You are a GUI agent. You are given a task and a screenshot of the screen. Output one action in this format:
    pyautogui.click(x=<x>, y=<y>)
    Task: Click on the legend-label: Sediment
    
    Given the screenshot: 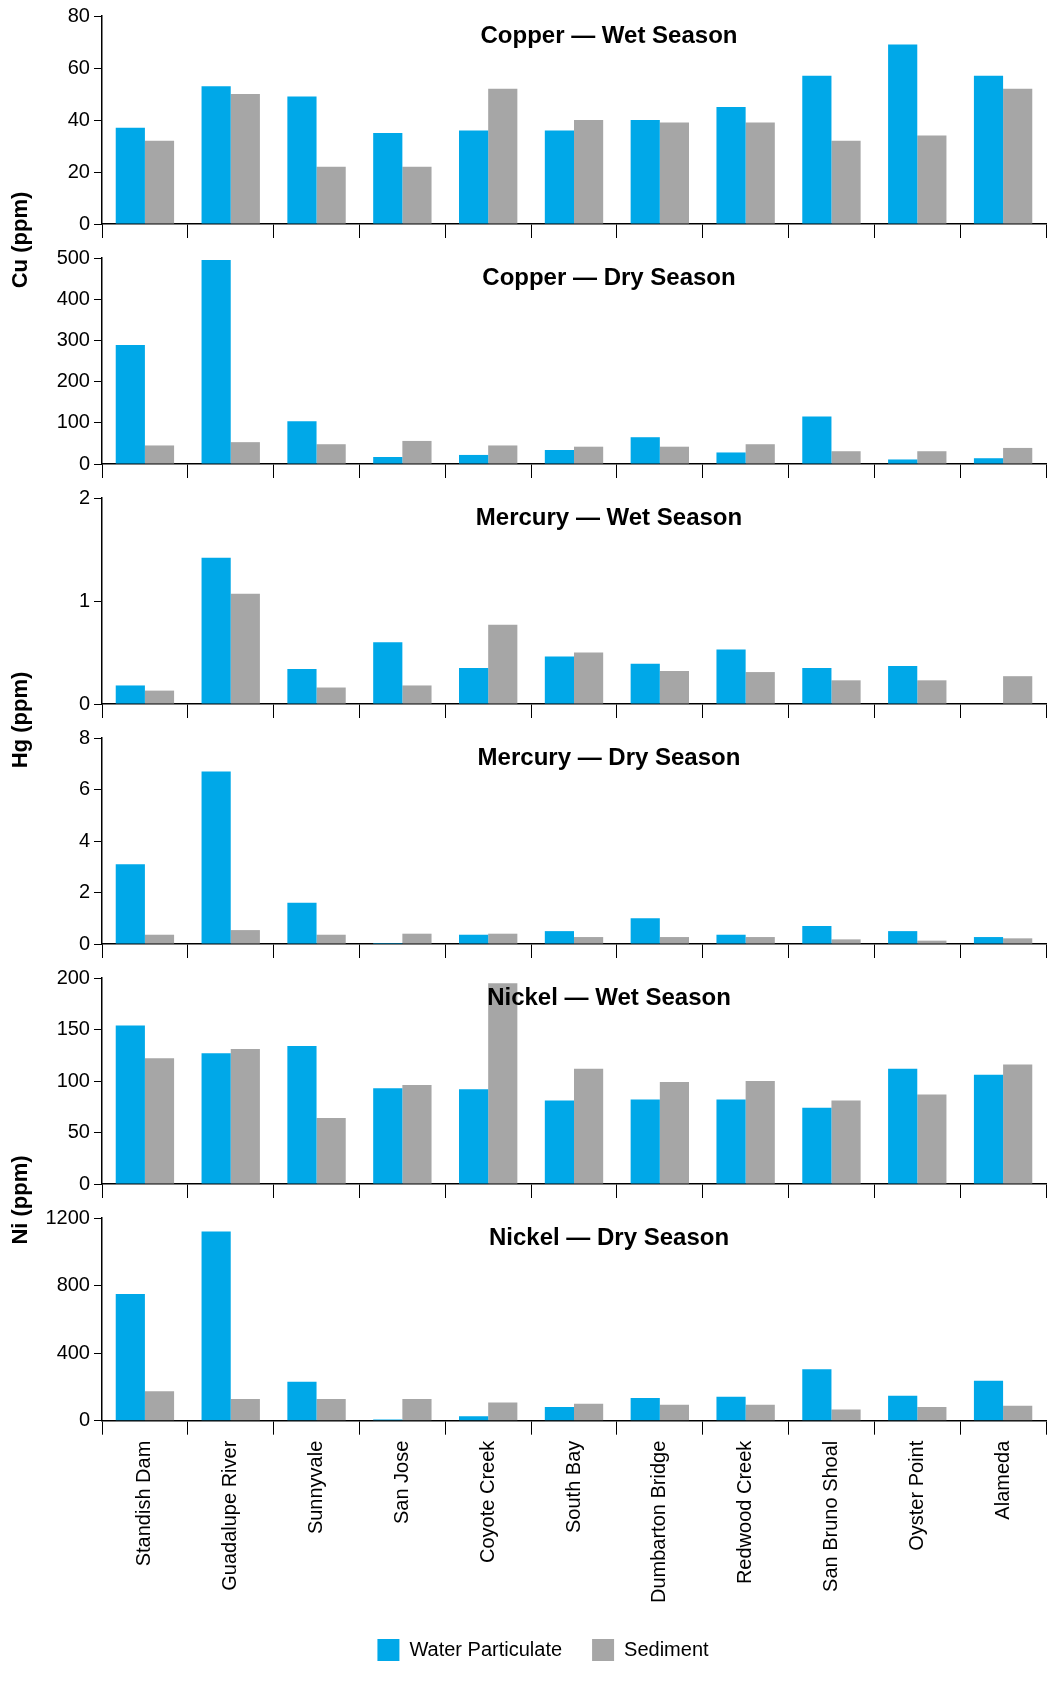 What is the action you would take?
    pyautogui.click(x=667, y=1648)
    